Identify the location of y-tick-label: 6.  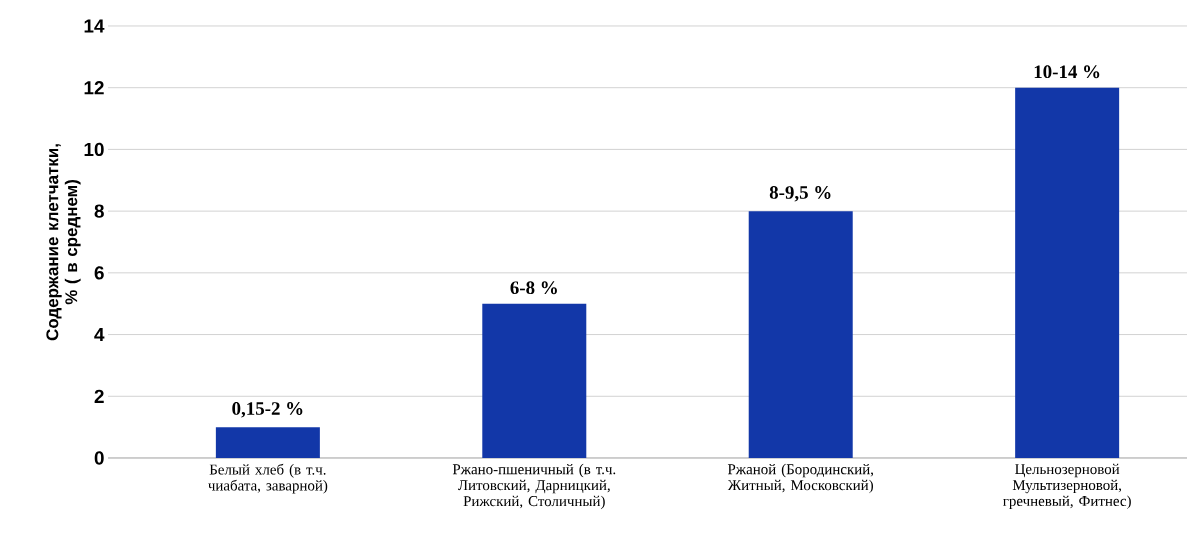
(99, 273).